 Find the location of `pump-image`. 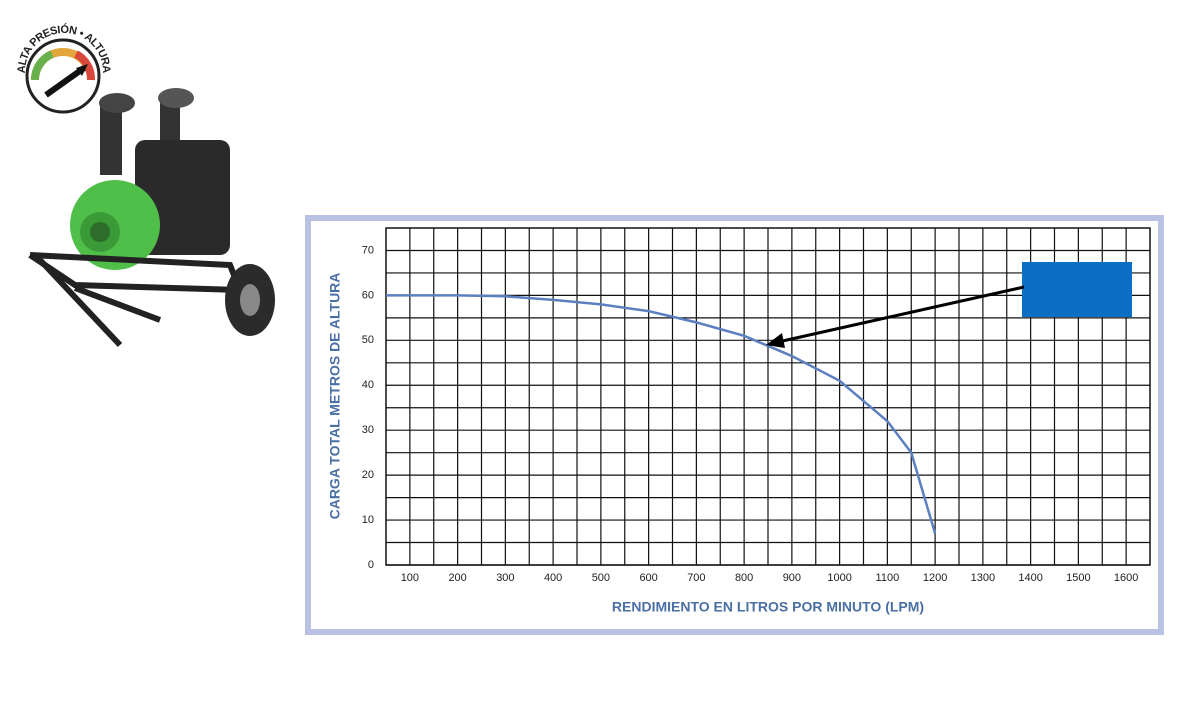

pump-image is located at coordinates (151, 218).